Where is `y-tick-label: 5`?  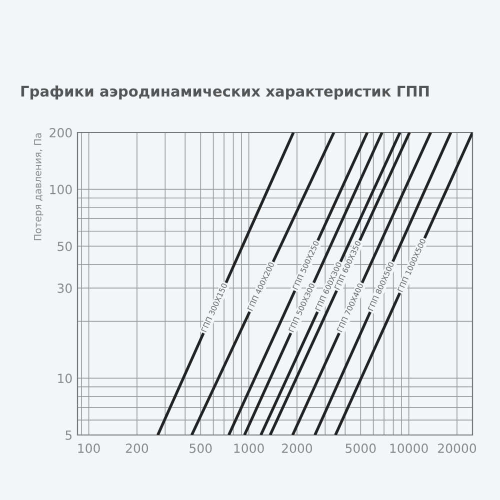
y-tick-label: 5 is located at coordinates (69, 435).